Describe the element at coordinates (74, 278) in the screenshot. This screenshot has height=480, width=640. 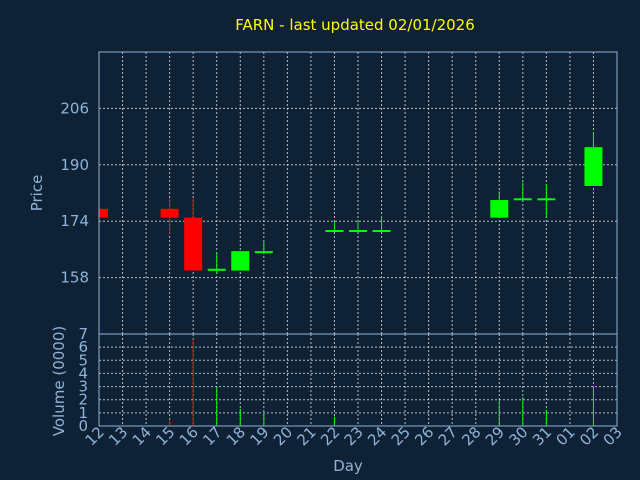
I see `price-tick-label: 158` at that location.